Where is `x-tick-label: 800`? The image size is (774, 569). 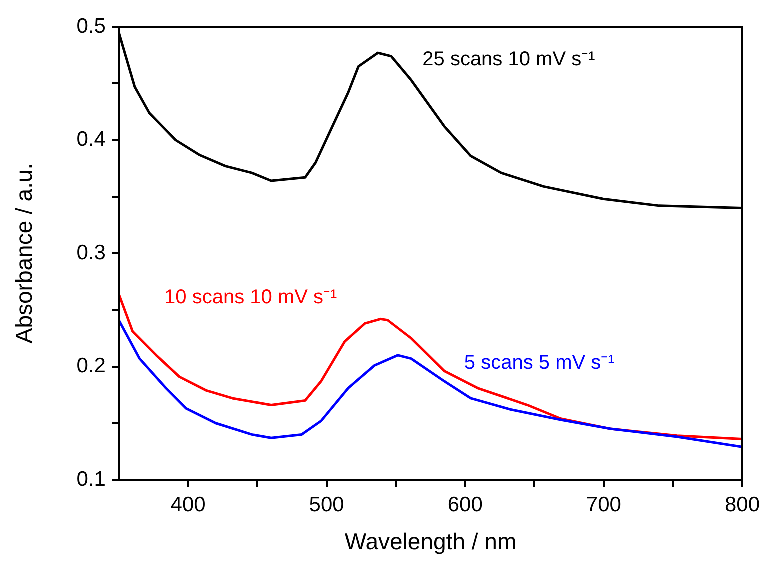 x-tick-label: 800 is located at coordinates (742, 504).